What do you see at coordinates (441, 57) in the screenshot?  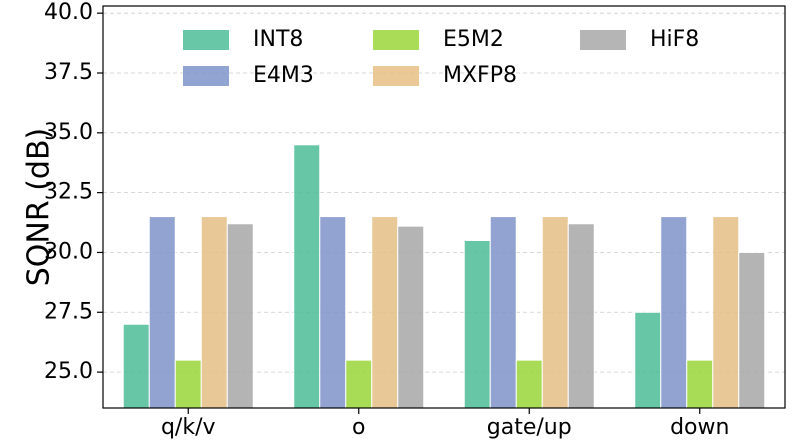 I see `legend: INT8 E4M3 E5M2 MXFP8 HiF8` at bounding box center [441, 57].